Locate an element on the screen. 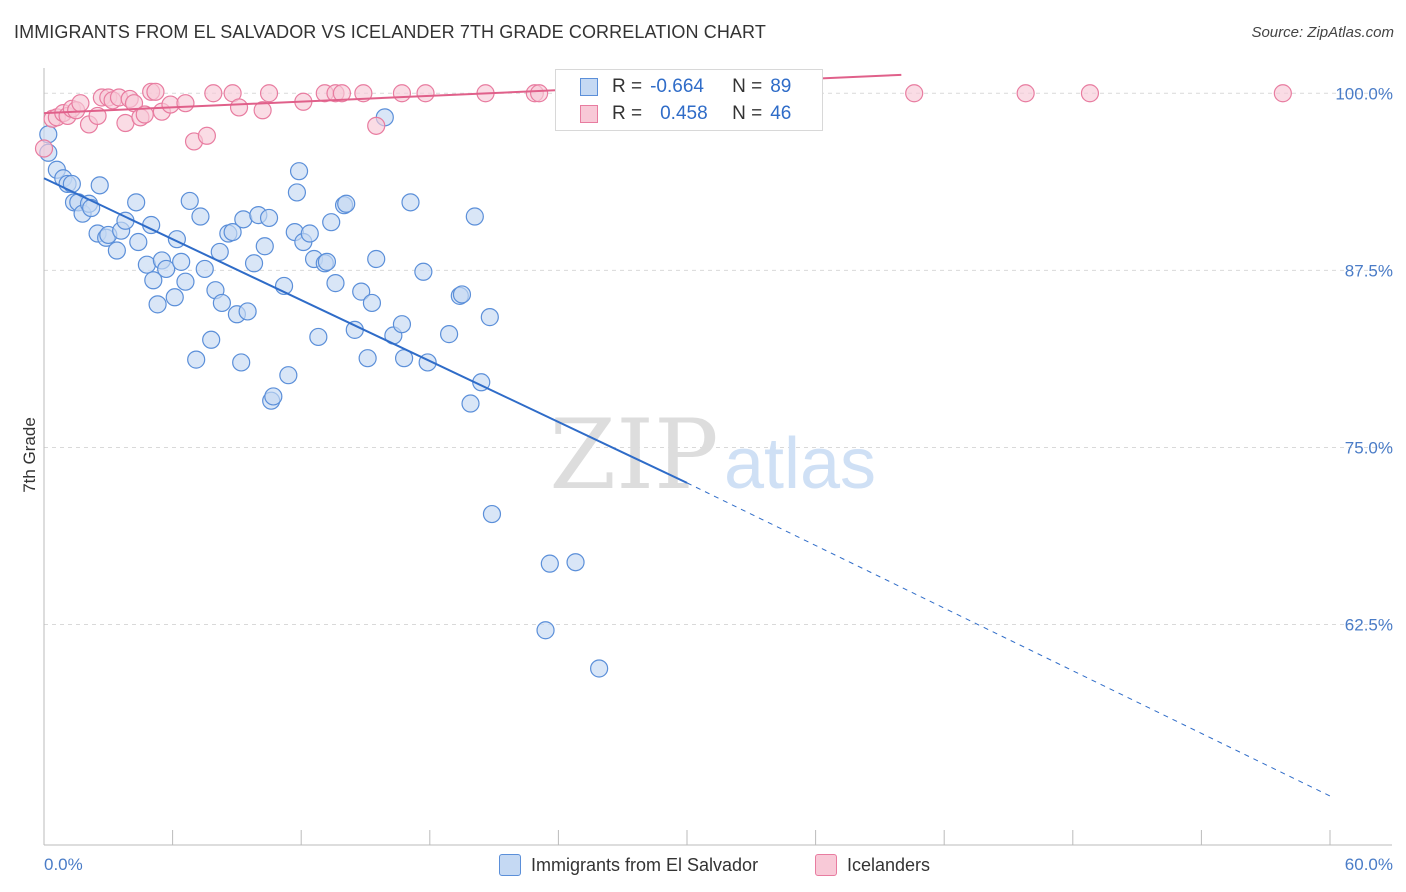  bottom-legend-label: Immigrants from El Salvador is located at coordinates (645, 864).